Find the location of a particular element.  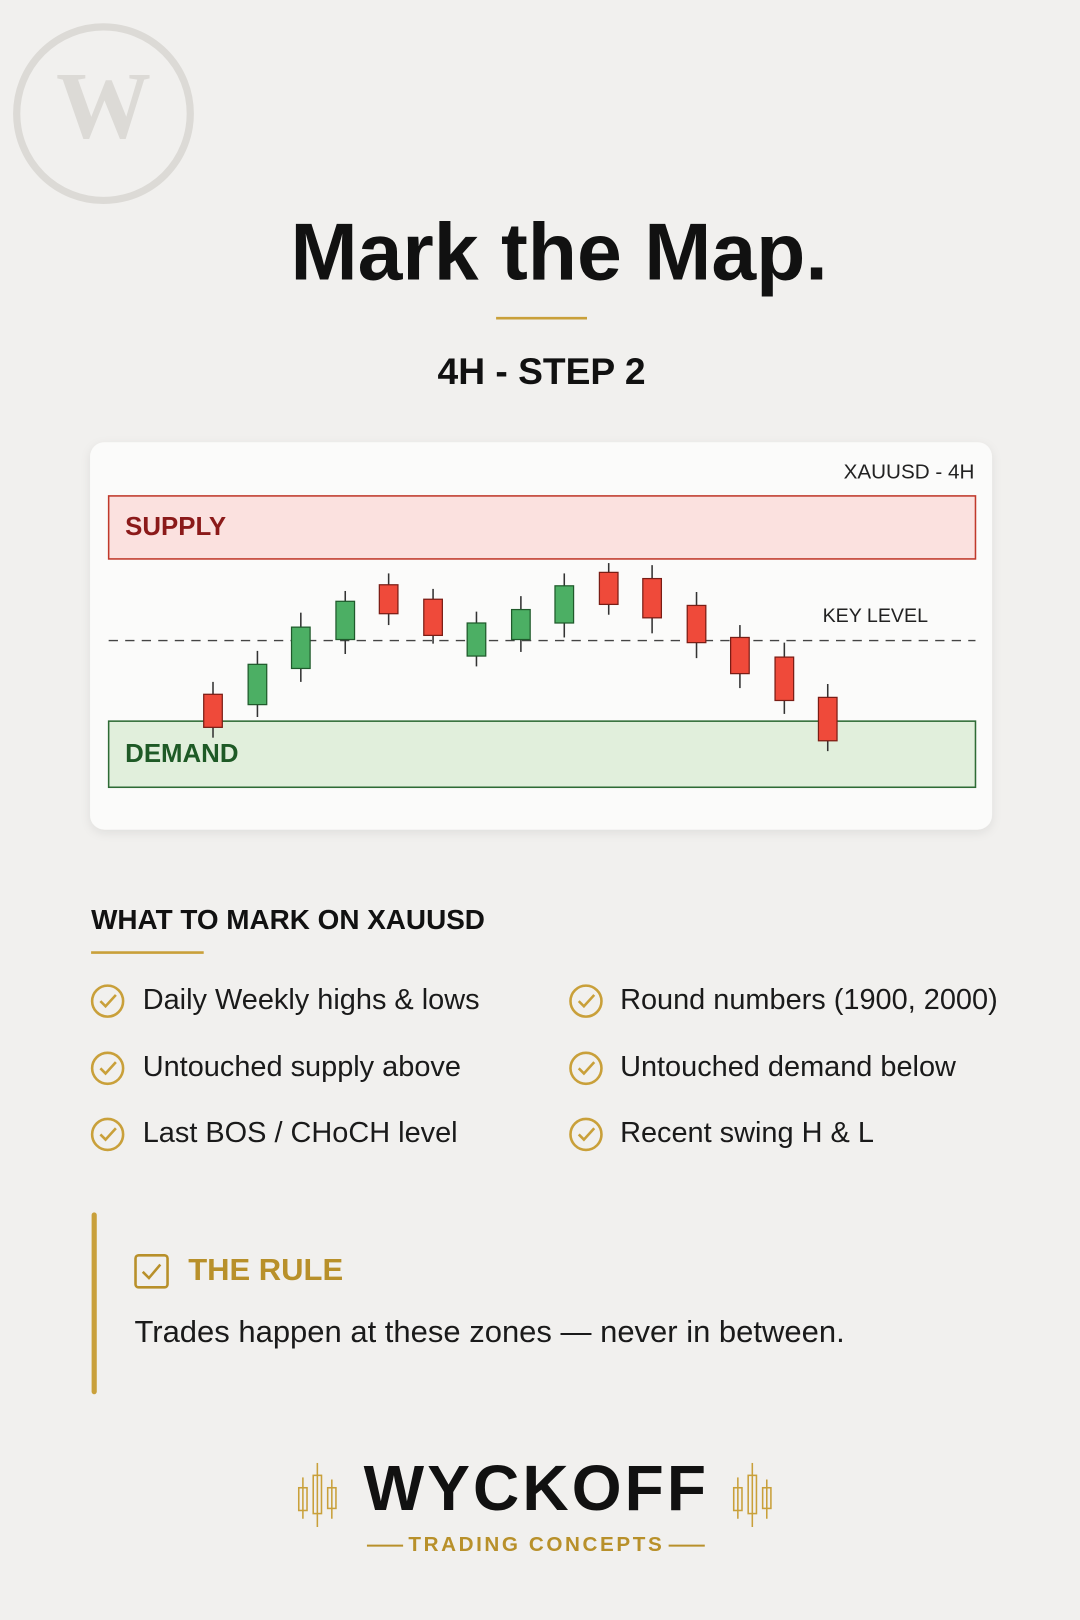

rule-icon is located at coordinates (151, 1271).